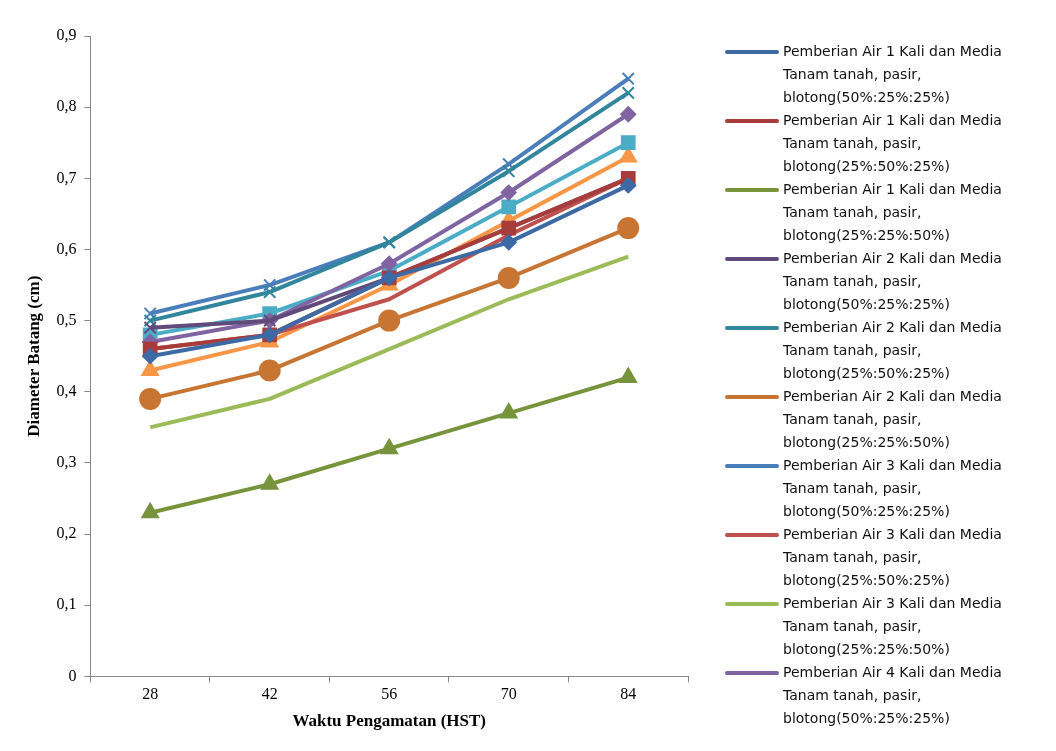  Describe the element at coordinates (893, 350) in the screenshot. I see `legend-label: Pemberian Air 2 Kali dan Media Tanam tanah, pasir, blotong(25%:50%:25%)` at that location.